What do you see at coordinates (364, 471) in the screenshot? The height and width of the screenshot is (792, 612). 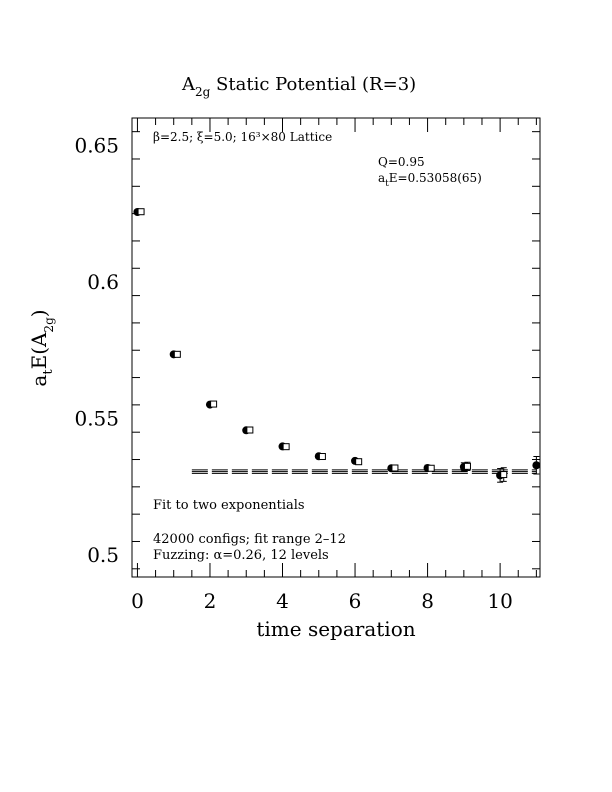 I see `fit-band` at bounding box center [364, 471].